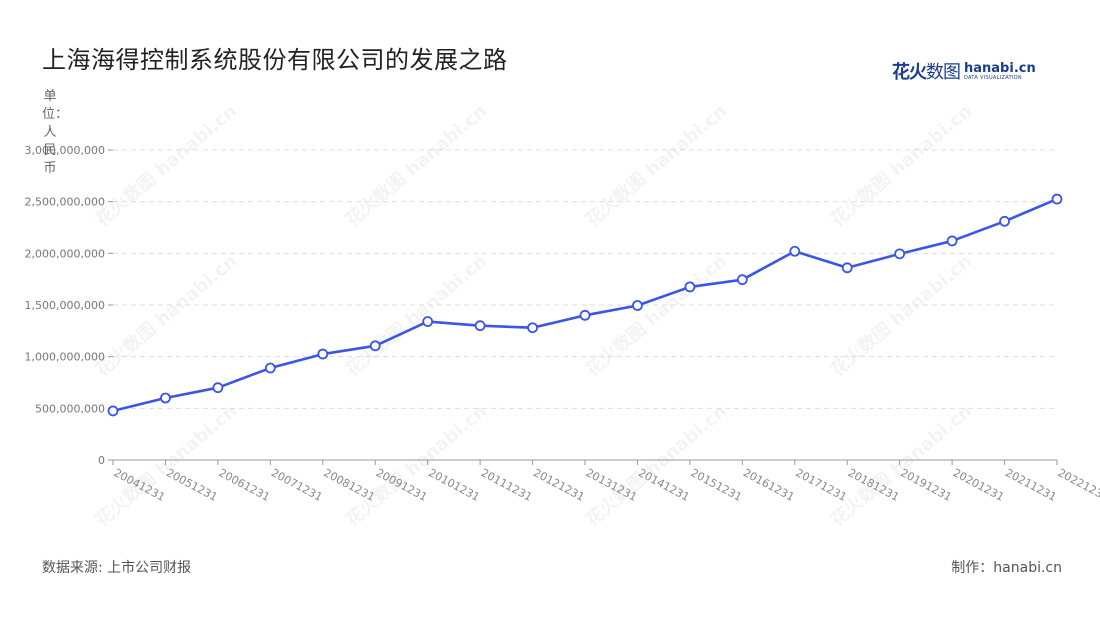  I want to click on x-tick-label: 20061231, so click(244, 485).